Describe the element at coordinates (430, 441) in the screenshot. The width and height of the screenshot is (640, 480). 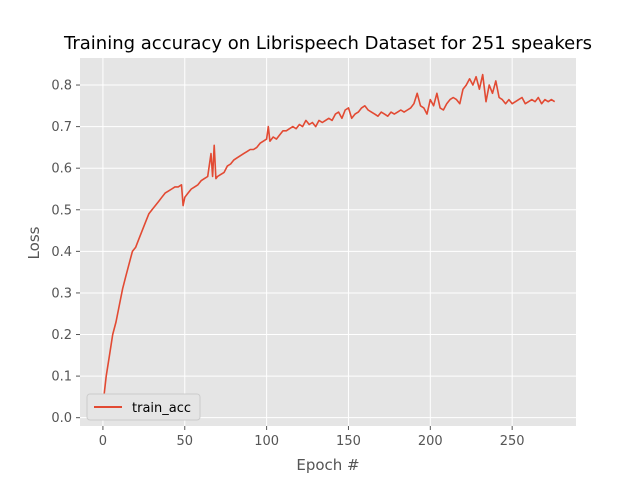
I see `x-tick-label: 200` at that location.